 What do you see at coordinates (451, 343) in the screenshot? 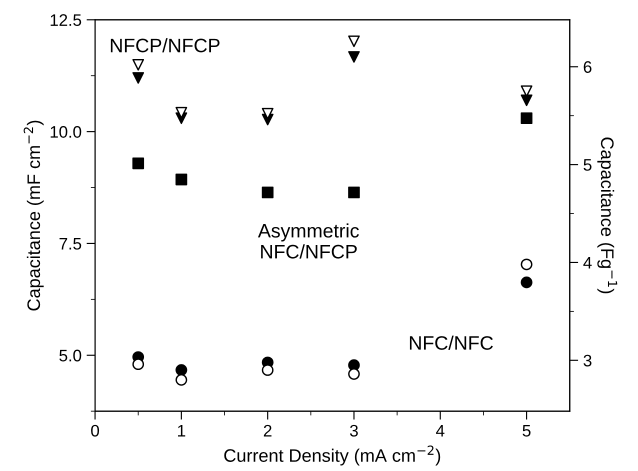
I see `annotation: NFC/NFC` at bounding box center [451, 343].